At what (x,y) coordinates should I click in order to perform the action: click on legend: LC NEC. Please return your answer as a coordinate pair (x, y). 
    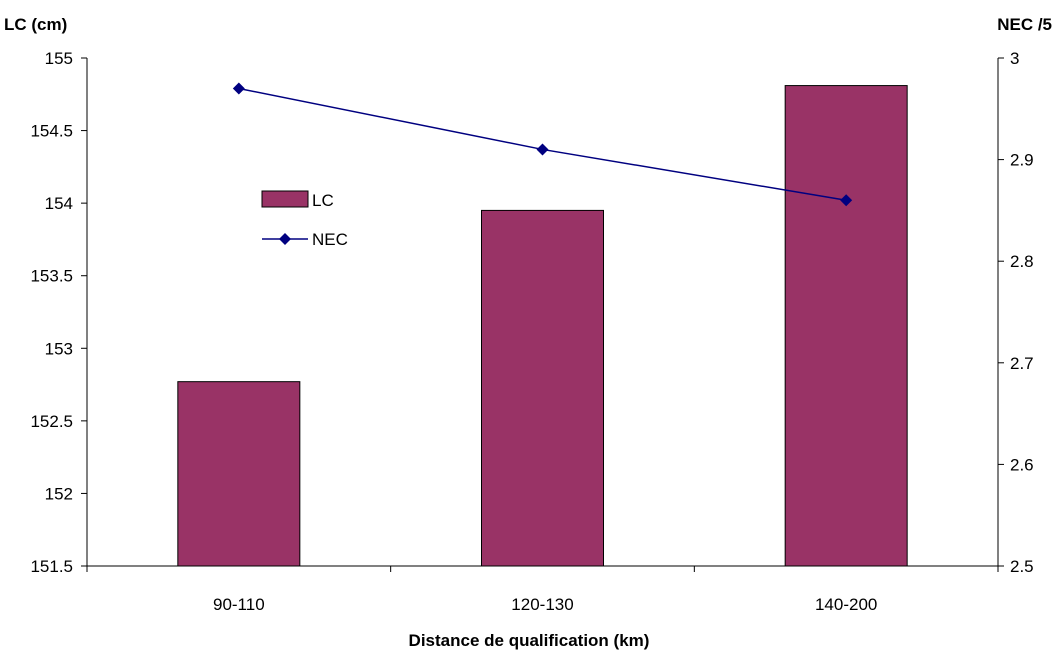
    Looking at the image, I should click on (304, 219).